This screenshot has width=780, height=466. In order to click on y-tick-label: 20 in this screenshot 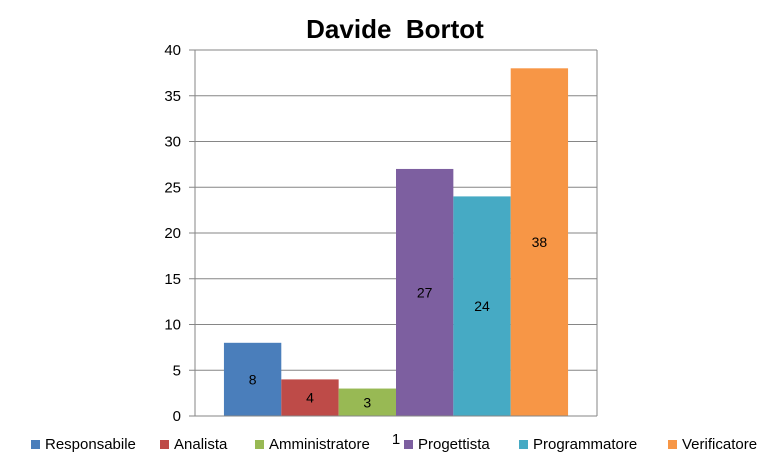, I will do `click(172, 233)`.